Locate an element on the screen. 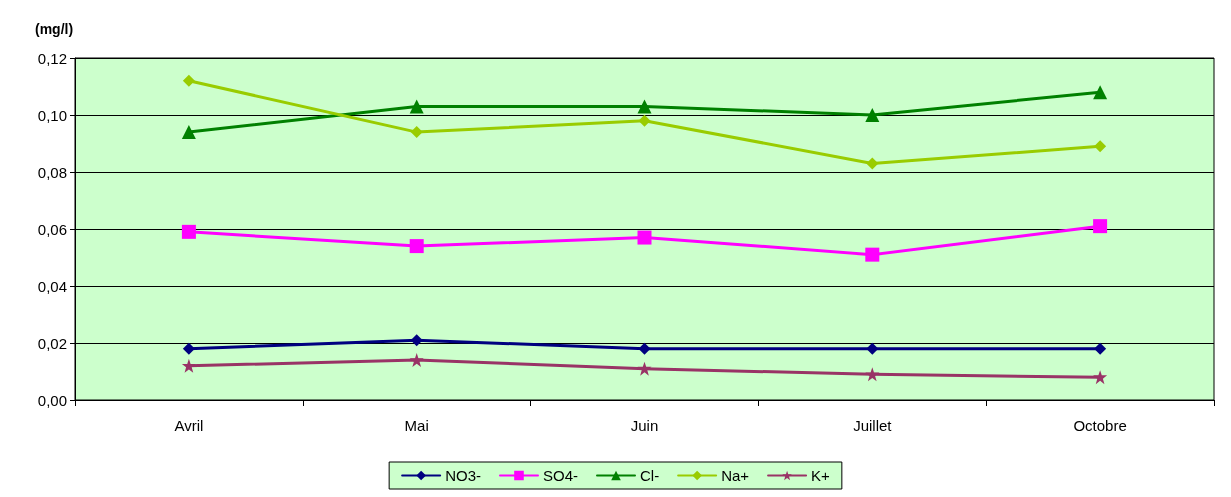 The height and width of the screenshot is (497, 1231). x-tick-label: Avril is located at coordinates (189, 425).